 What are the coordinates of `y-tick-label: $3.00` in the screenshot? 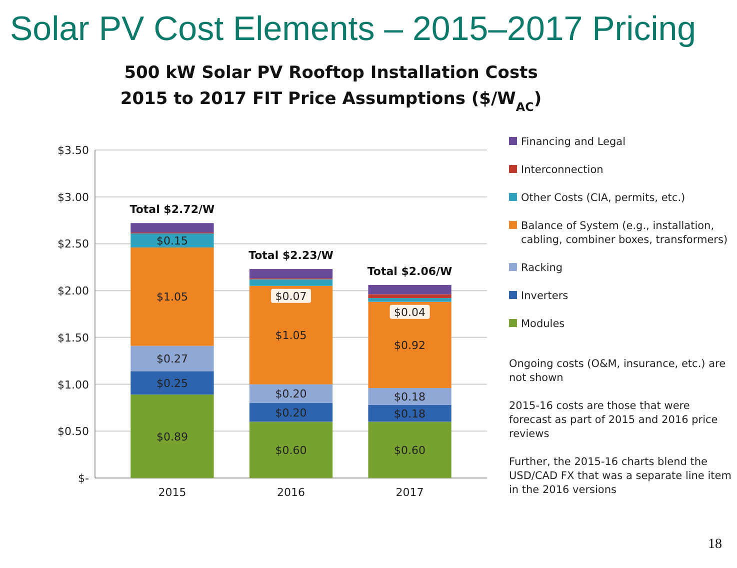 It's located at (73, 197).